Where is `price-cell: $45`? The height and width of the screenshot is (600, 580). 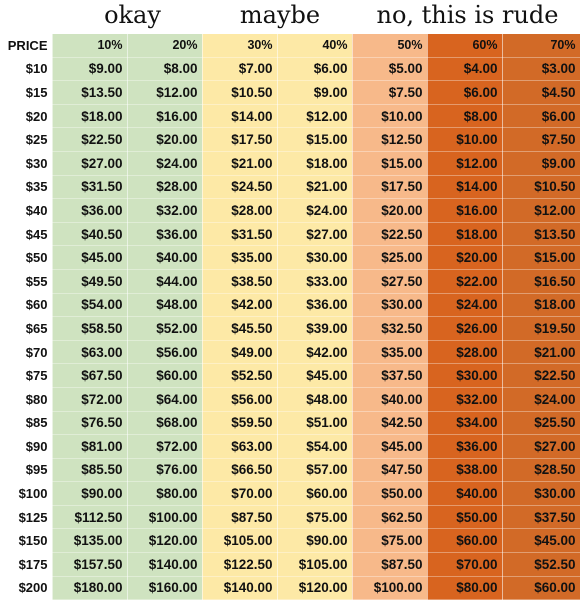 price-cell: $45 is located at coordinates (26, 234).